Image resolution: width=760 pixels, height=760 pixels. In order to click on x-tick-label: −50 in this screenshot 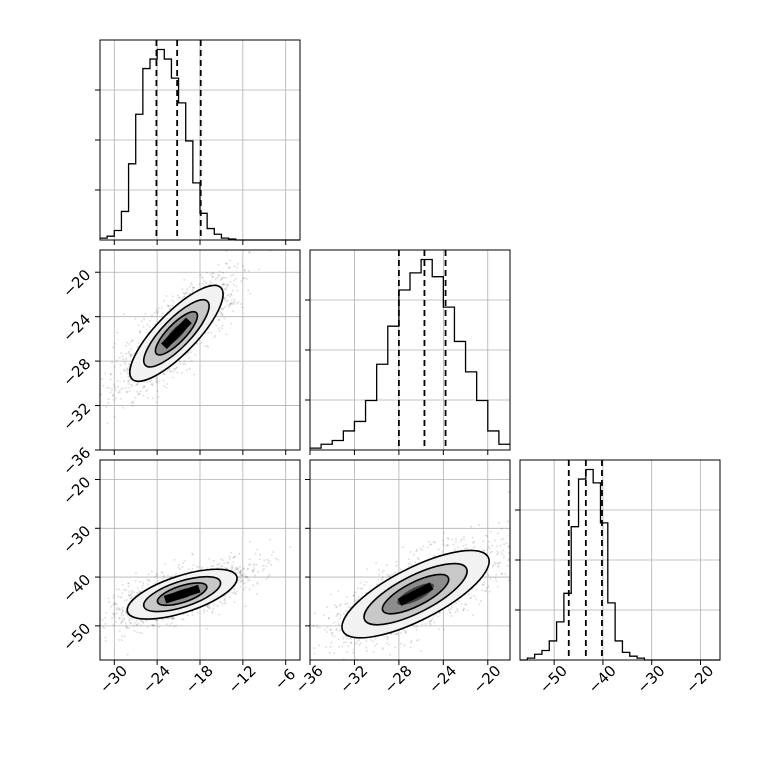, I will do `click(553, 679)`.